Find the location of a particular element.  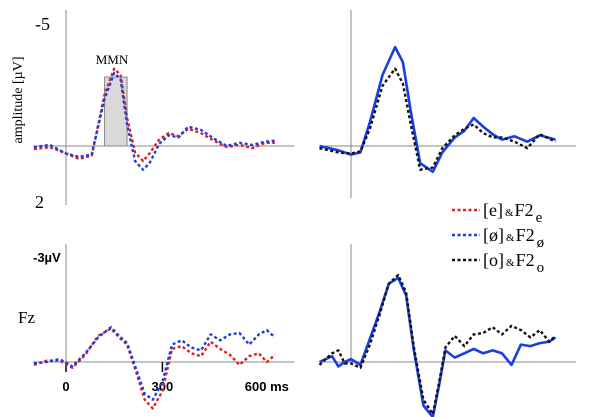

top-y-bottom-label: 2 is located at coordinates (39, 202).